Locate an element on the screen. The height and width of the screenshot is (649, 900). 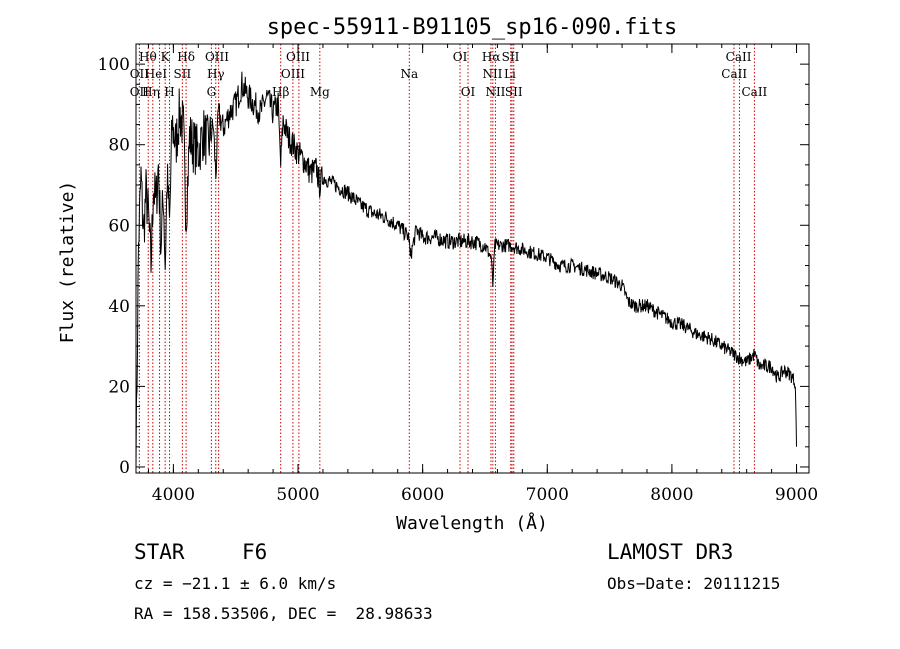
line-label-2-1: Hη is located at coordinates (151, 92).